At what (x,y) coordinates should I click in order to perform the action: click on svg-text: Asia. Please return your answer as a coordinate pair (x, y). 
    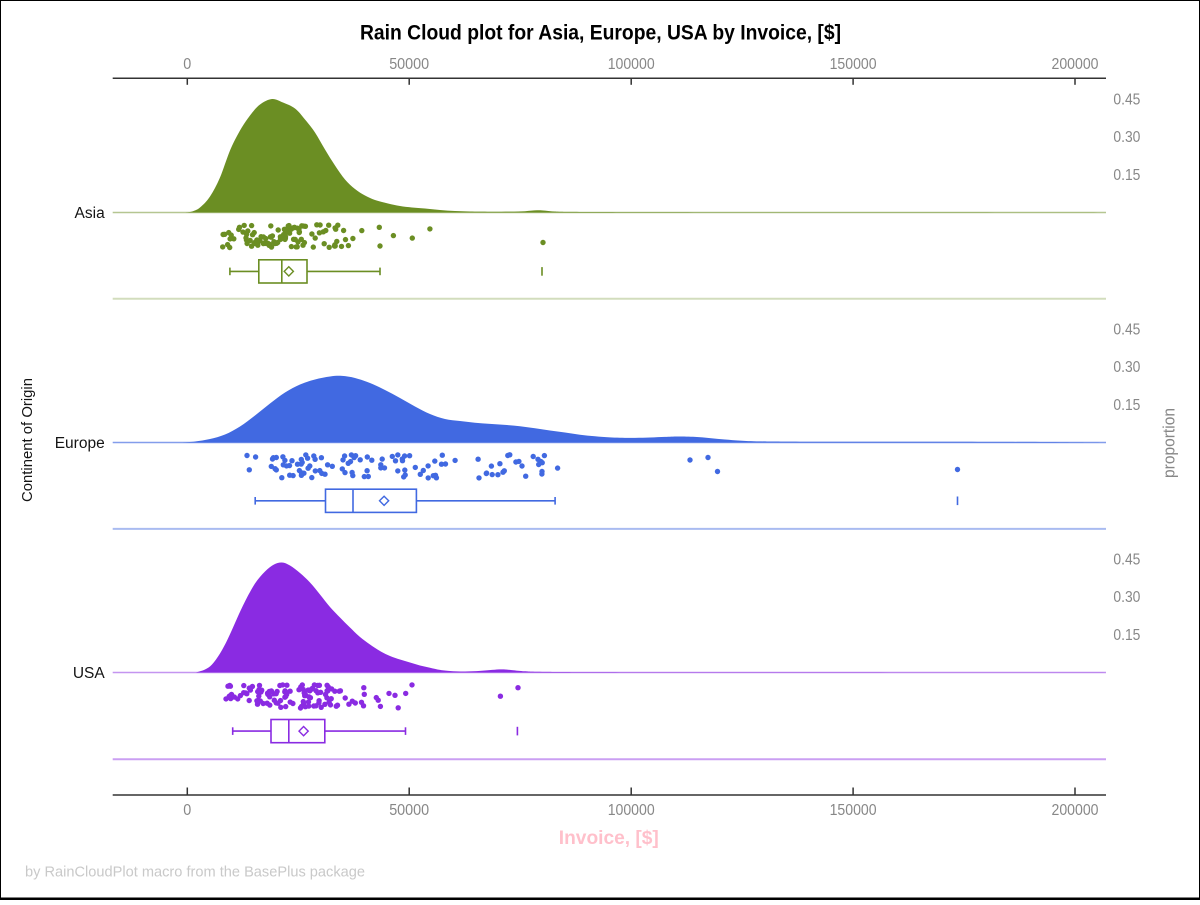
    Looking at the image, I should click on (90, 213).